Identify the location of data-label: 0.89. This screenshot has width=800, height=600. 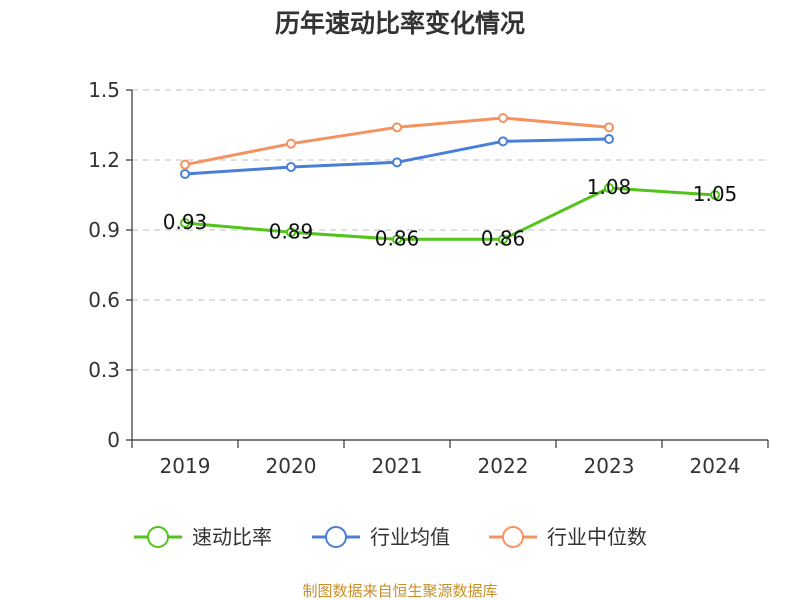
(291, 231).